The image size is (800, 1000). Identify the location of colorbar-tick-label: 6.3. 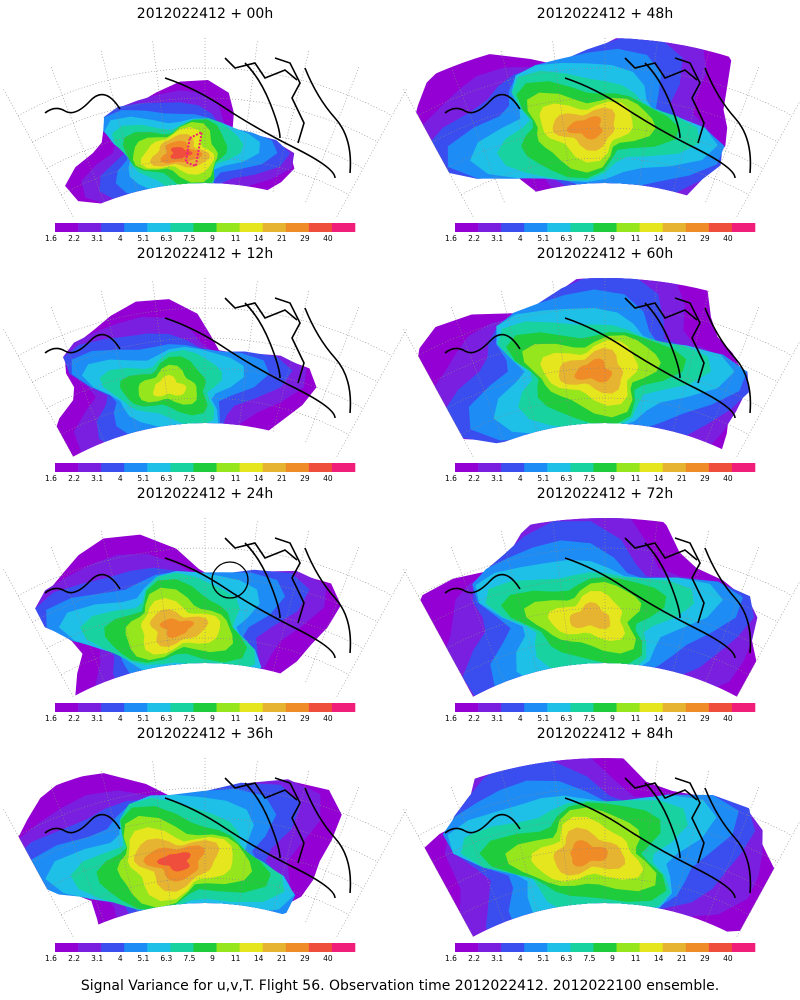
(566, 238).